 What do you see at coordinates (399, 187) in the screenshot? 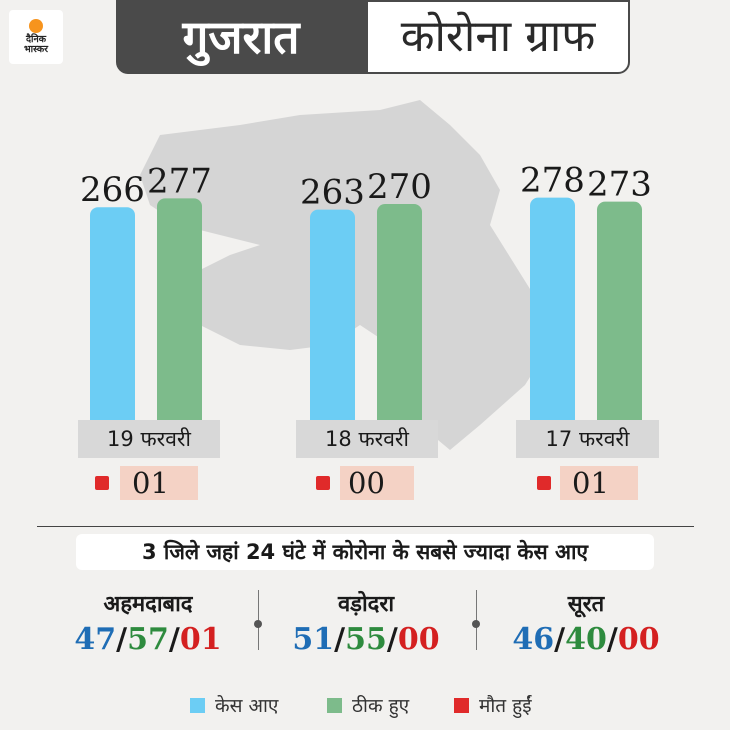
I see `bar-label-recovered-2: 270` at bounding box center [399, 187].